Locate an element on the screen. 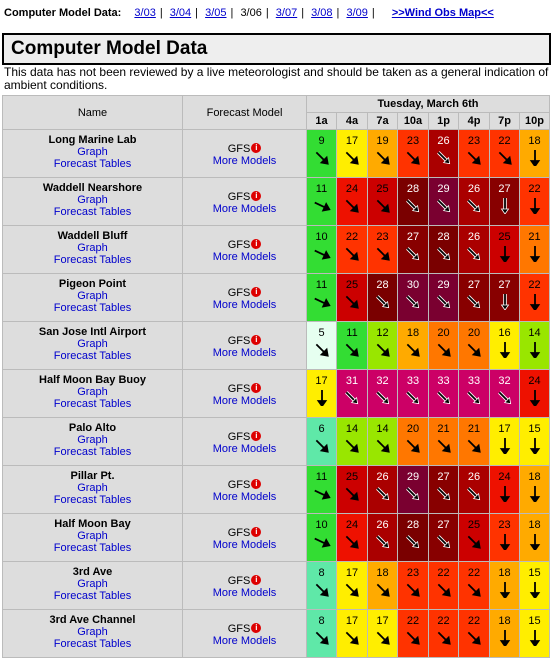  wind-speed: 19 is located at coordinates (382, 141).